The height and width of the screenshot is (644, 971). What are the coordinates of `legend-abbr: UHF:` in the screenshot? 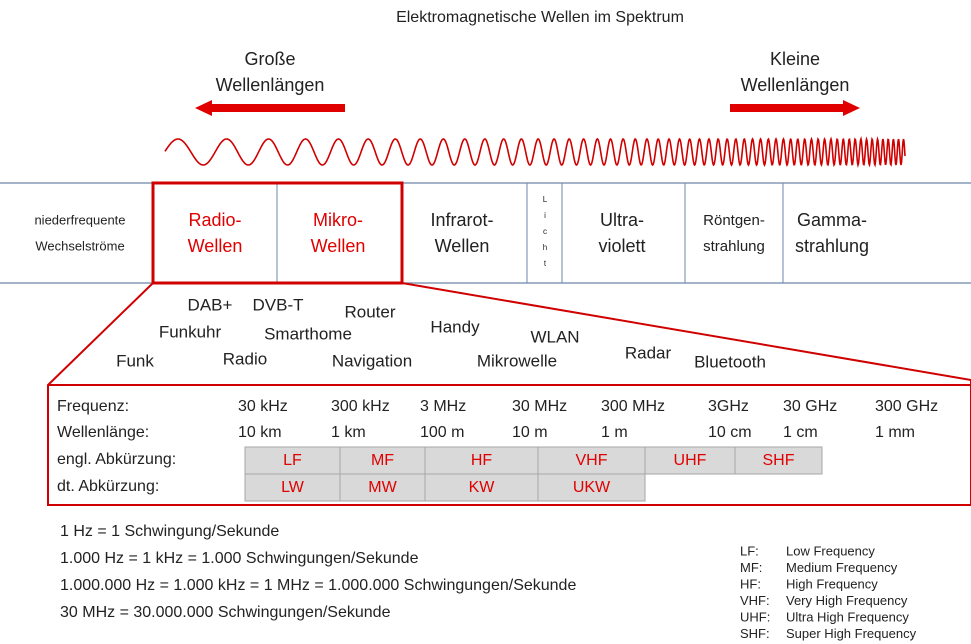 It's located at (755, 616).